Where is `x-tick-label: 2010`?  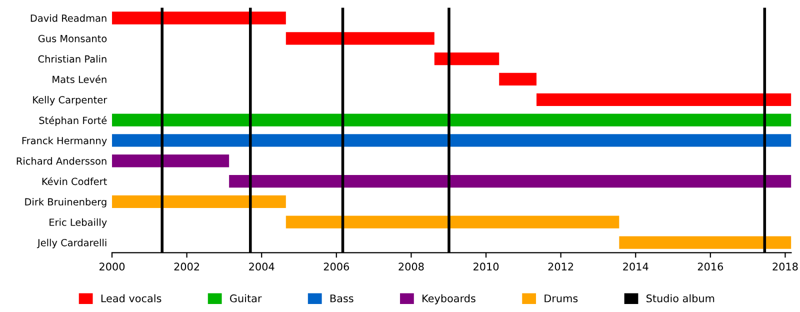
x-tick-label: 2010 is located at coordinates (486, 266).